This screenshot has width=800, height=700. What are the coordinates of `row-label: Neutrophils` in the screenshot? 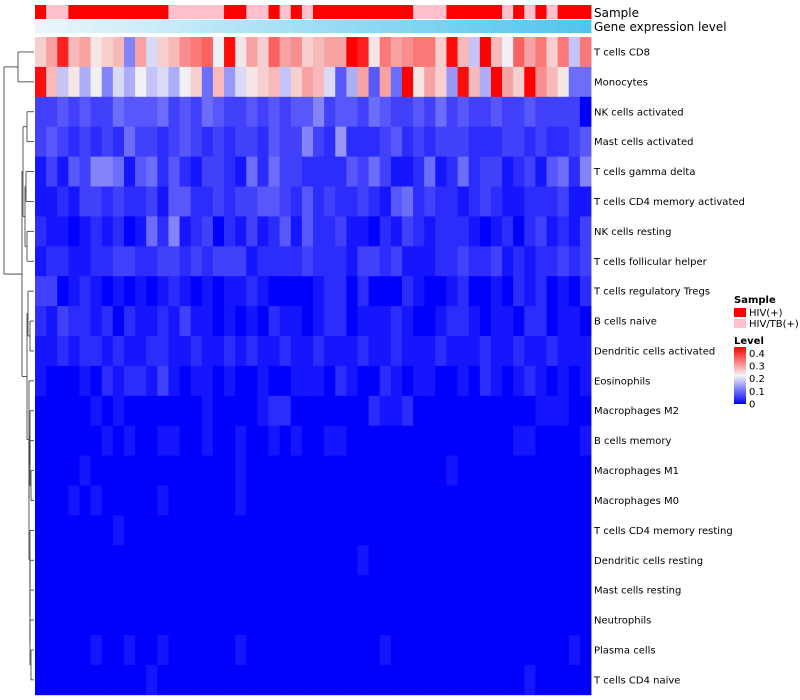 It's located at (622, 621).